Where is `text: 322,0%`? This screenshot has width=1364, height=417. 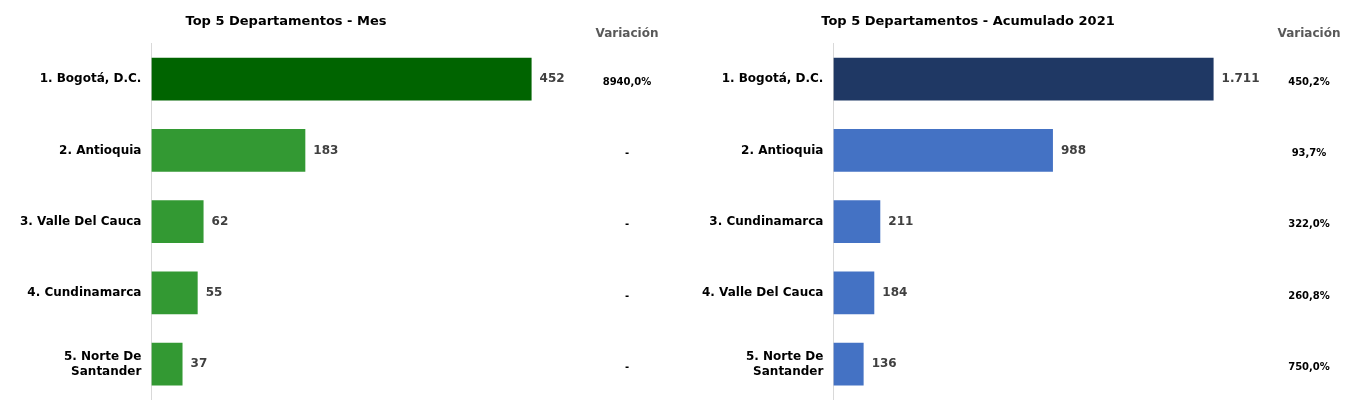 text: 322,0% is located at coordinates (1309, 224).